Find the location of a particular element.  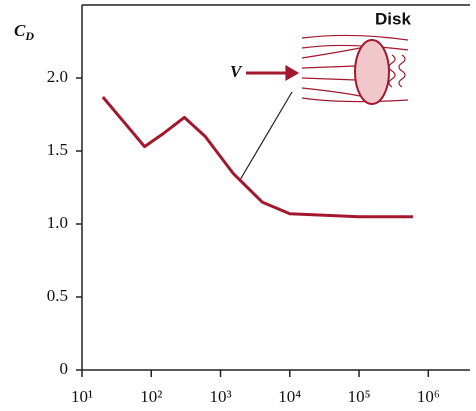

disk is located at coordinates (372, 72).